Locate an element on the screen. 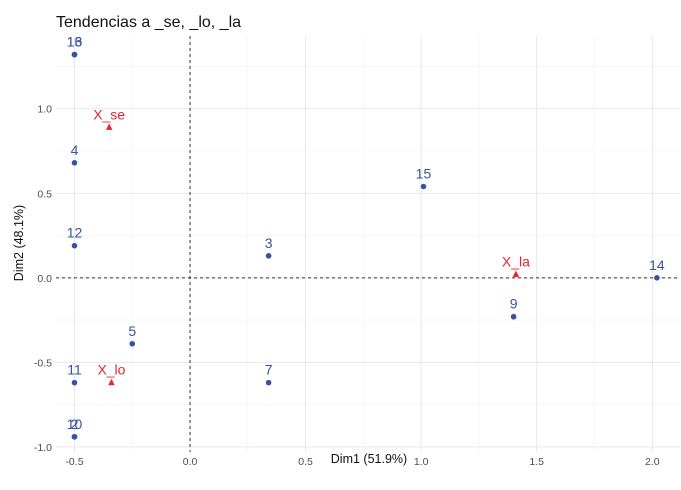 The image size is (681, 490). point-X_lo is located at coordinates (111, 382).